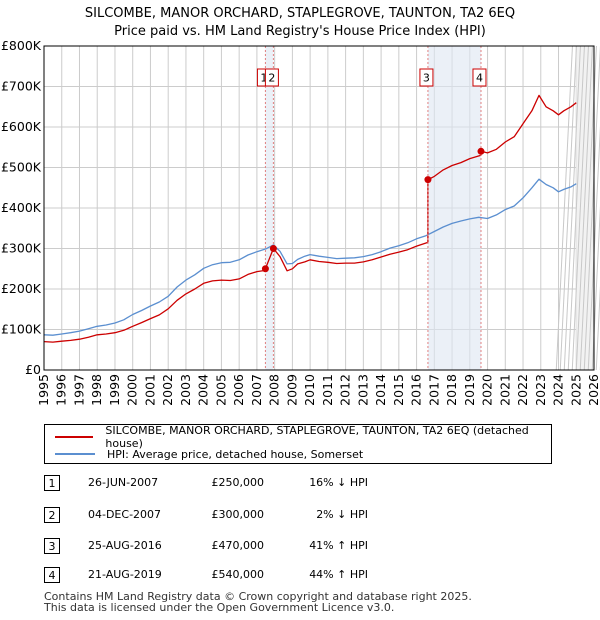 This screenshot has height=620, width=600. I want to click on transaction-number: 1, so click(52, 483).